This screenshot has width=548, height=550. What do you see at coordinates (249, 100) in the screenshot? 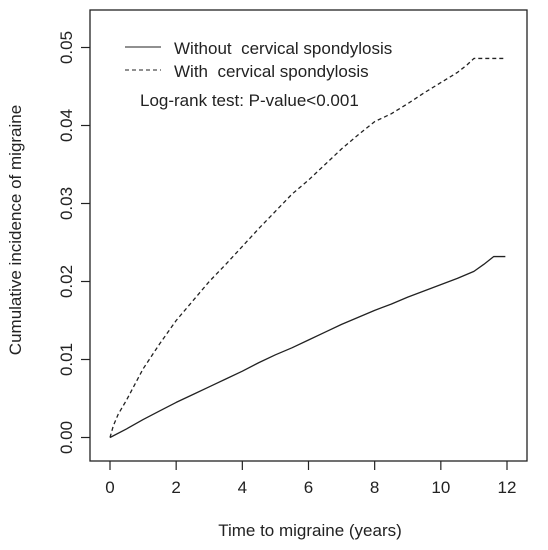
I see `log-rank-annotation: Log-rank test: P-value<0.001` at bounding box center [249, 100].